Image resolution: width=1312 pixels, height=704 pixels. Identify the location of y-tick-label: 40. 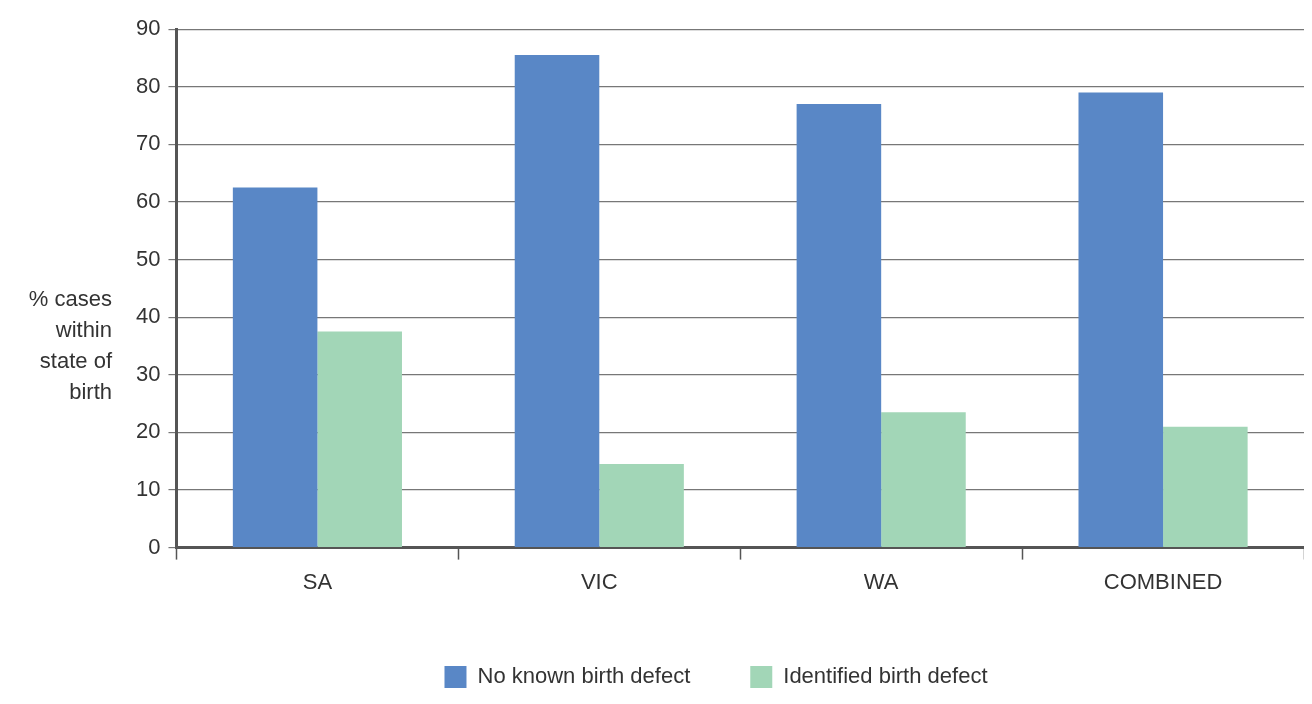
(148, 316).